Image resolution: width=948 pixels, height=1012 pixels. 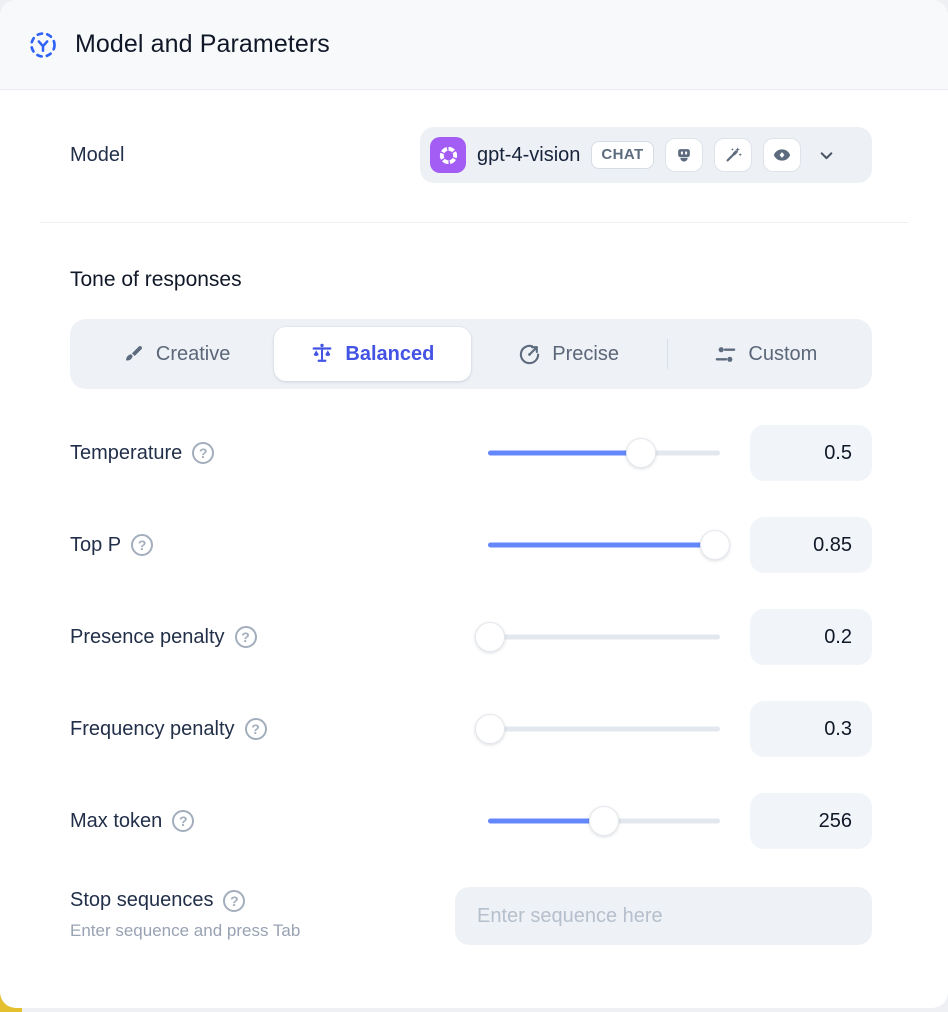 What do you see at coordinates (322, 354) in the screenshot?
I see `balance-scale-icon` at bounding box center [322, 354].